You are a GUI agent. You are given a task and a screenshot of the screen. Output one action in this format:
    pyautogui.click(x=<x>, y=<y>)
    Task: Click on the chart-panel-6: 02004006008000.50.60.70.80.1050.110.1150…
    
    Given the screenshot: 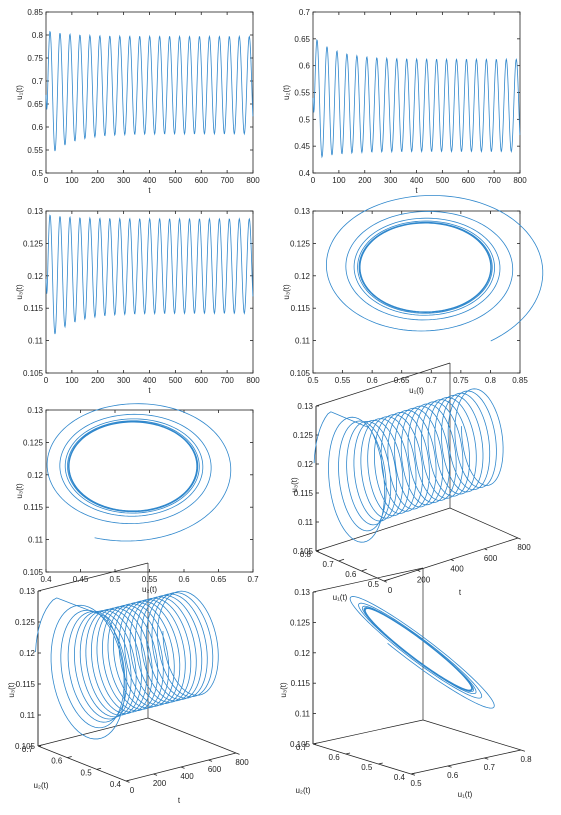 What is the action you would take?
    pyautogui.click(x=410, y=482)
    